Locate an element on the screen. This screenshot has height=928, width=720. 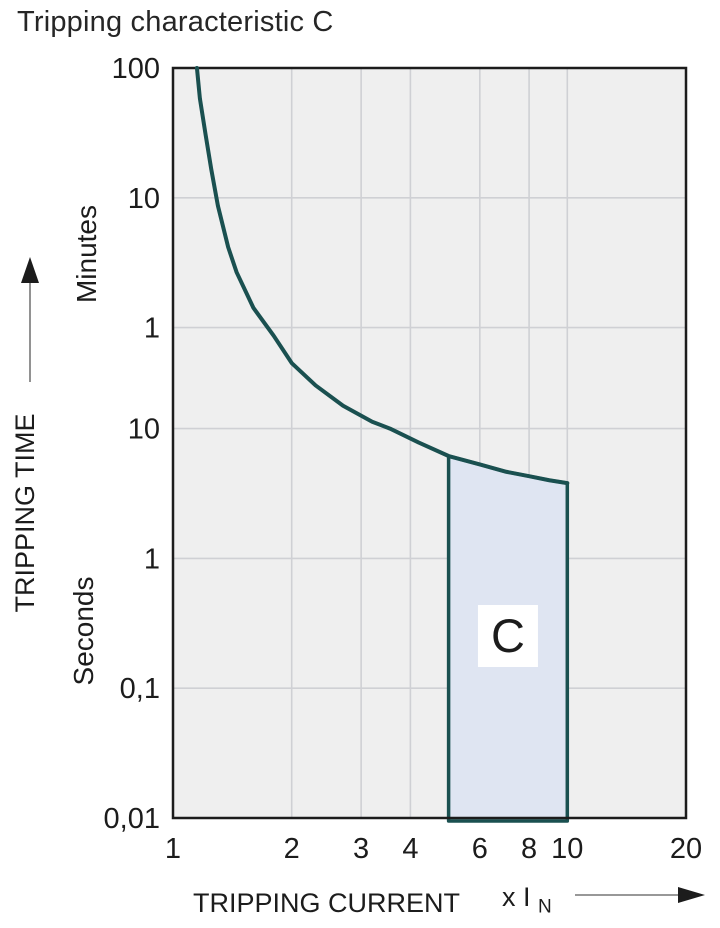
region-label: C is located at coordinates (508, 635).